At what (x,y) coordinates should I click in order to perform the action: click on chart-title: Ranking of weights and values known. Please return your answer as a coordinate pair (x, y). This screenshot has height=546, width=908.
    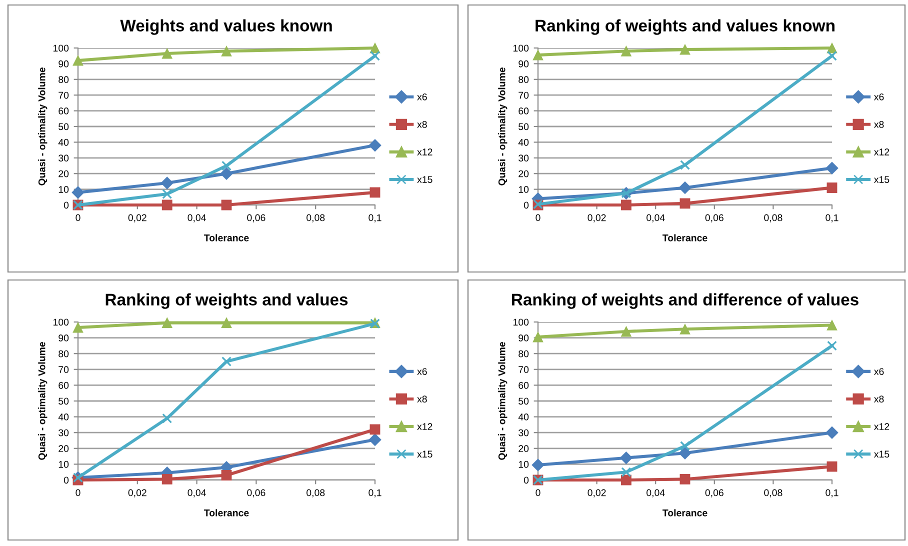
    Looking at the image, I should click on (685, 27).